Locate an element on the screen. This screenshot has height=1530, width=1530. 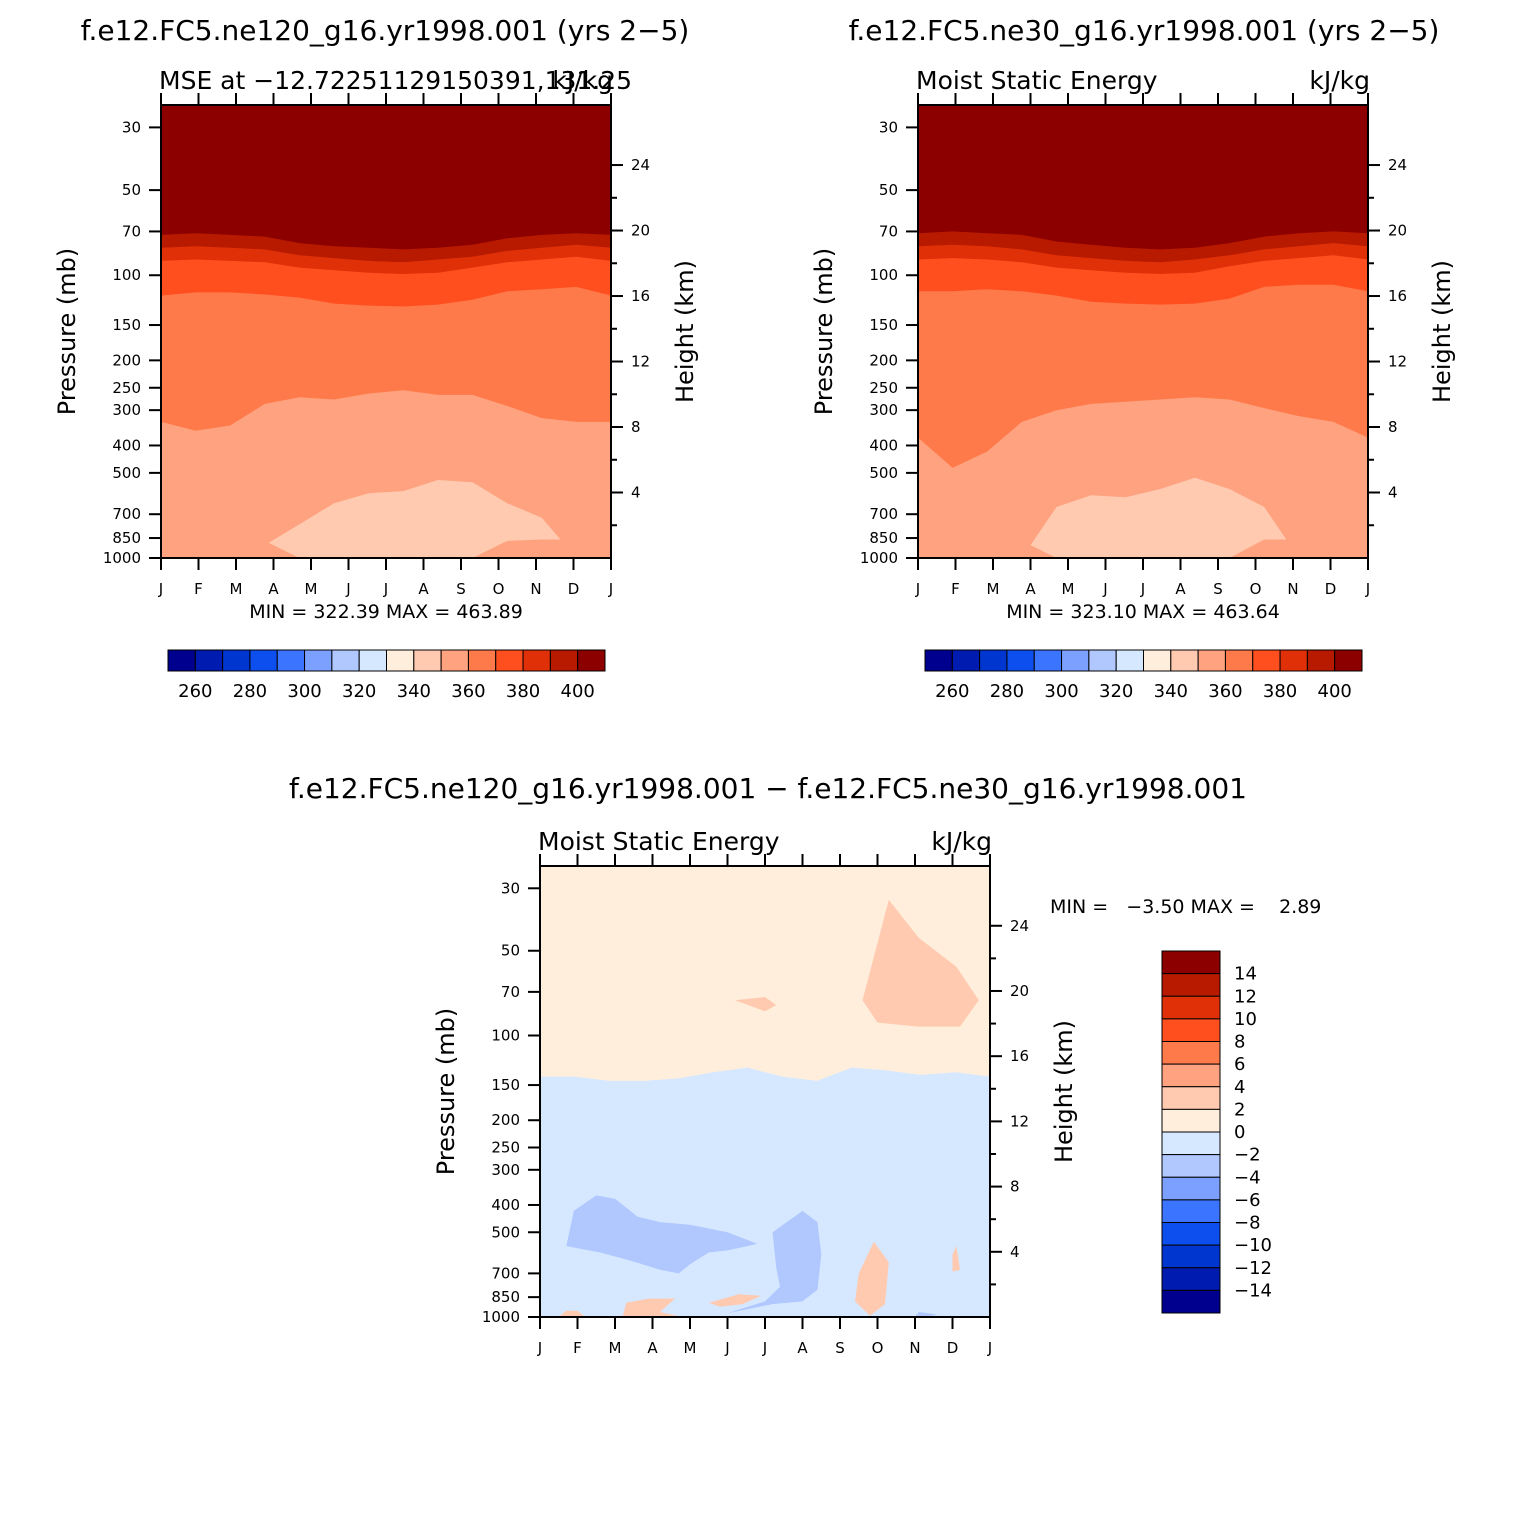
colorbar-label: −4 is located at coordinates (1247, 1177).